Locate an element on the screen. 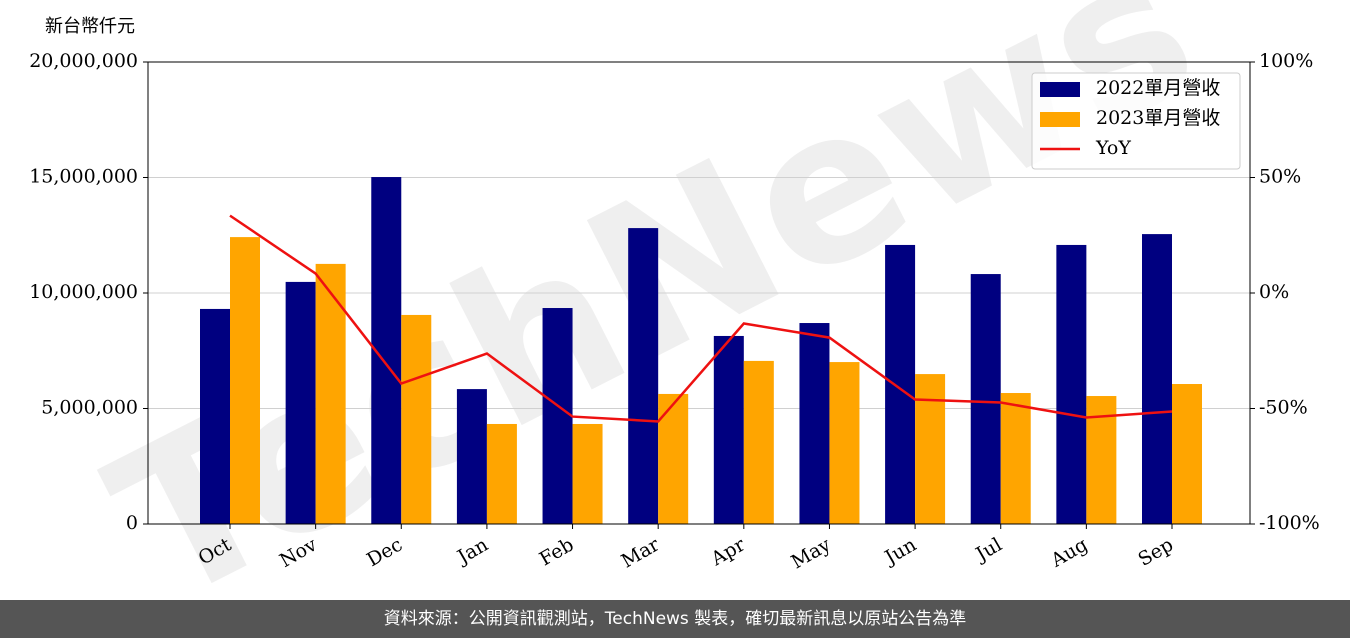 The width and height of the screenshot is (1350, 638). footer: 資料來源：公開資訊觀測站，TechNews 製表，確切最新訊息以原站公告為準 is located at coordinates (675, 619).